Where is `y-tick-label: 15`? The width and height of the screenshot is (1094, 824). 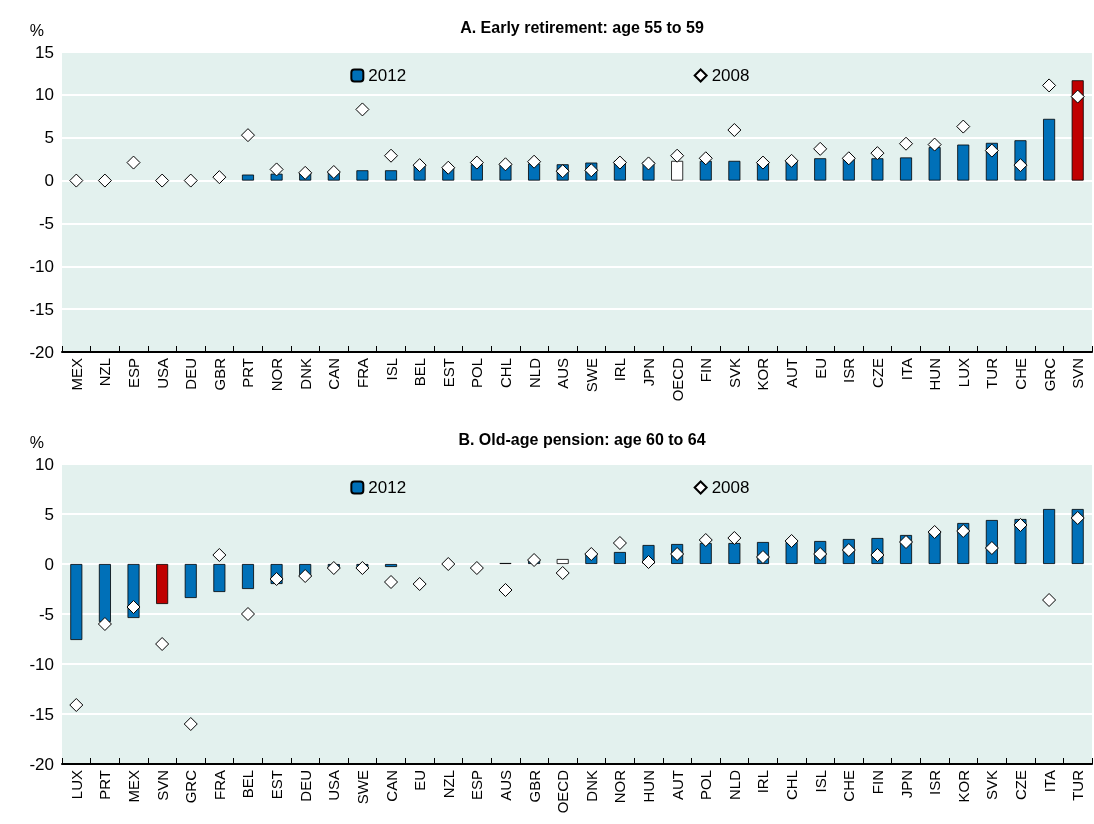
y-tick-label: 15 is located at coordinates (44, 52).